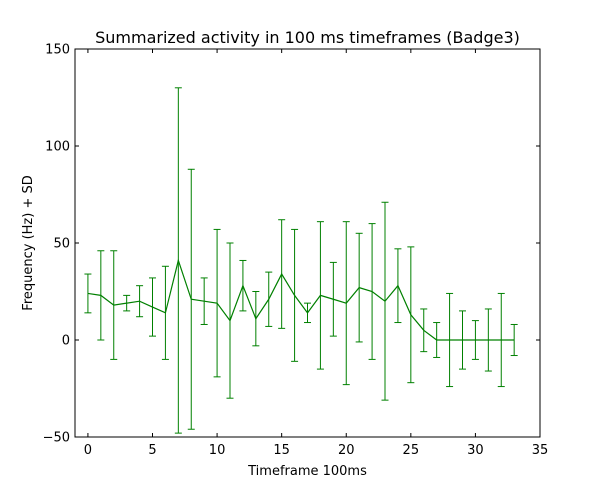  I want to click on x-tick-label: 25, so click(411, 450).